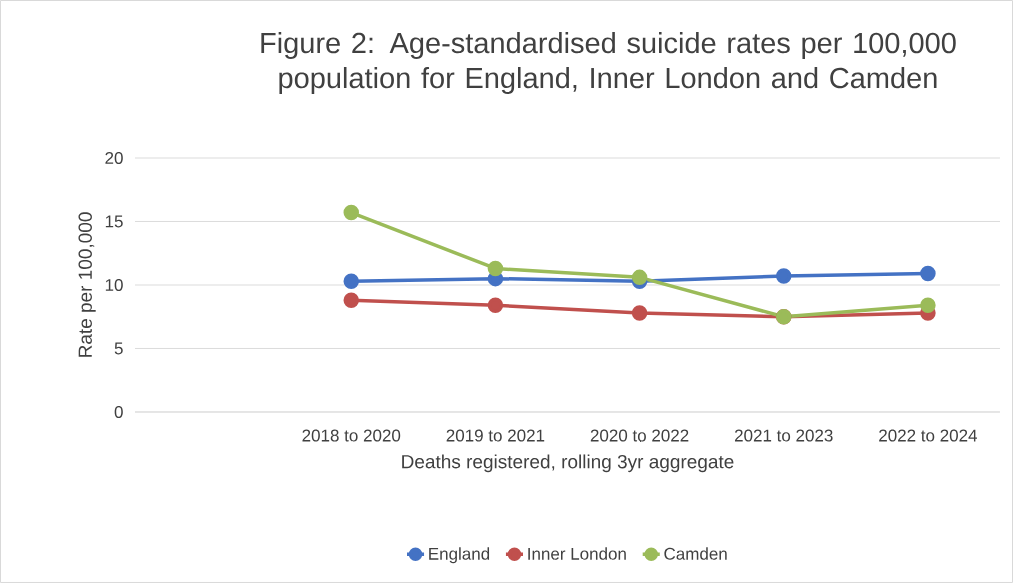 The height and width of the screenshot is (583, 1013). I want to click on x-tick-label: 2018 to 2020, so click(351, 435).